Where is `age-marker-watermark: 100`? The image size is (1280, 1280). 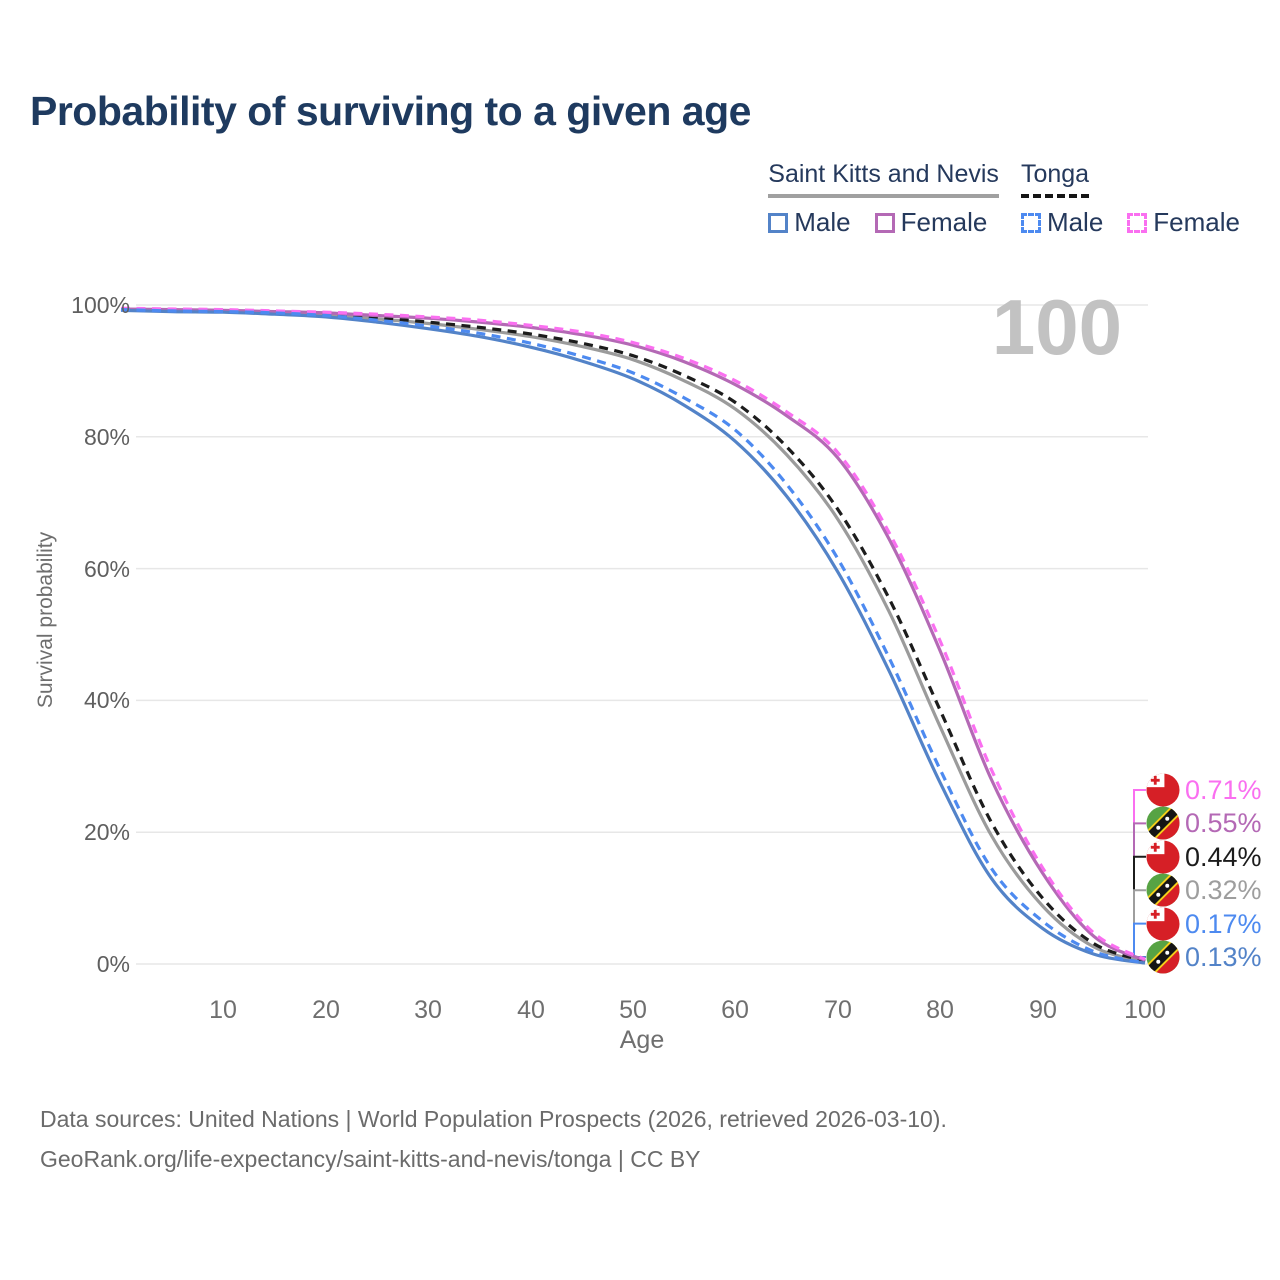
age-marker-watermark: 100 is located at coordinates (1056, 327).